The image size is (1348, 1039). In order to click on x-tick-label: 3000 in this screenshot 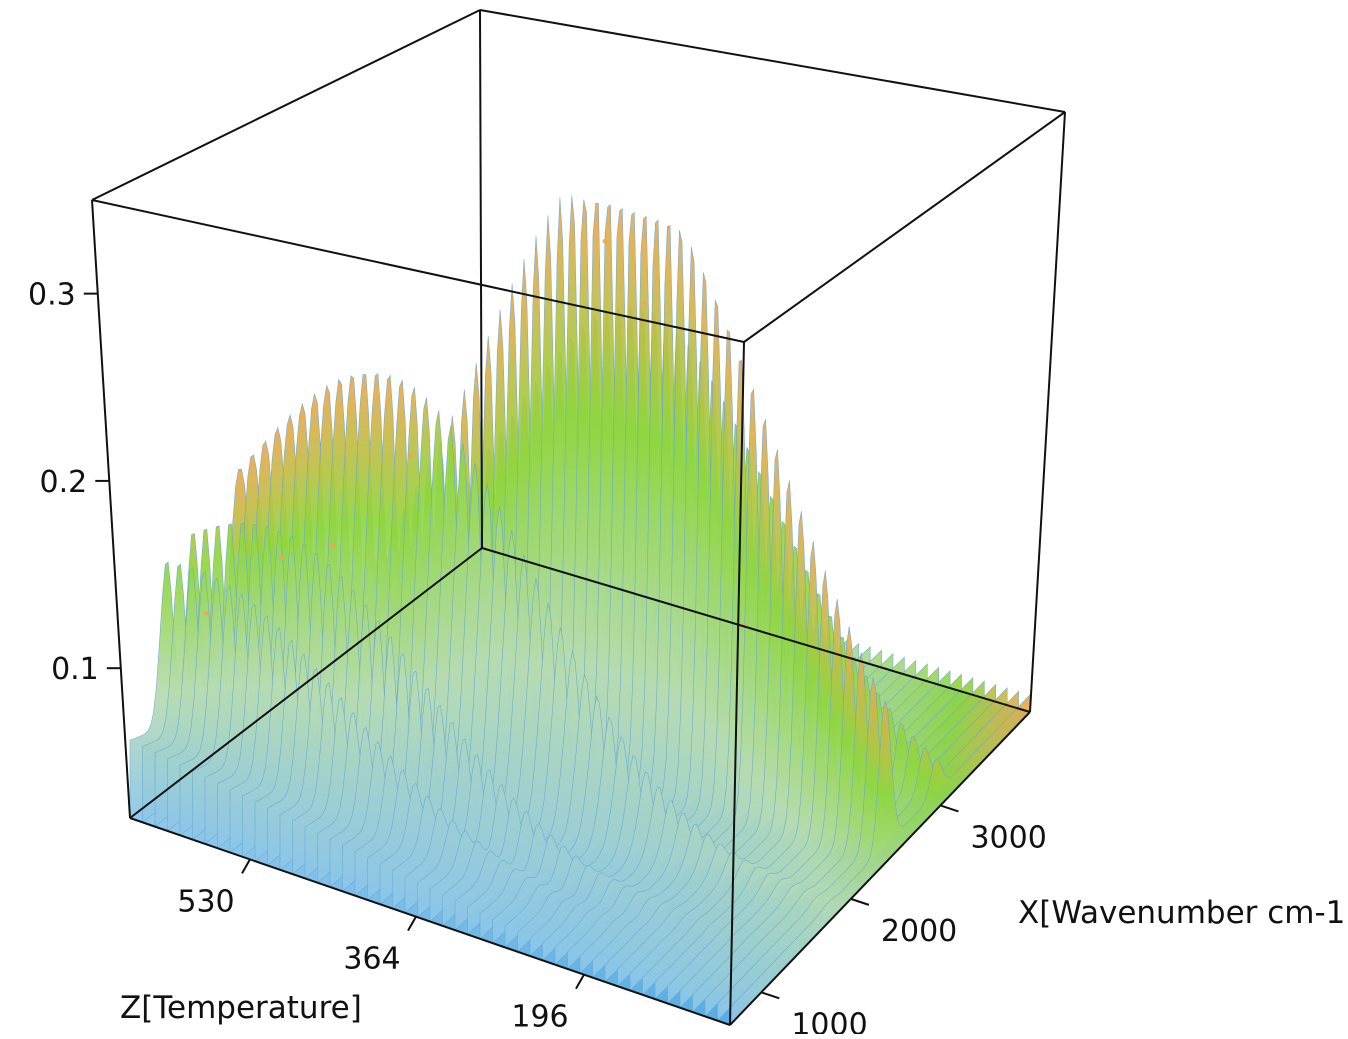, I will do `click(1008, 837)`.